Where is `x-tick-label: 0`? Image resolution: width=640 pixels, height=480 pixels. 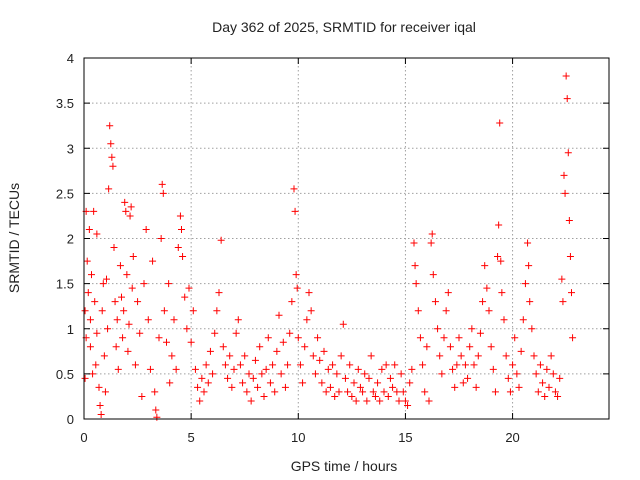
x-tick-label: 0 is located at coordinates (83, 437).